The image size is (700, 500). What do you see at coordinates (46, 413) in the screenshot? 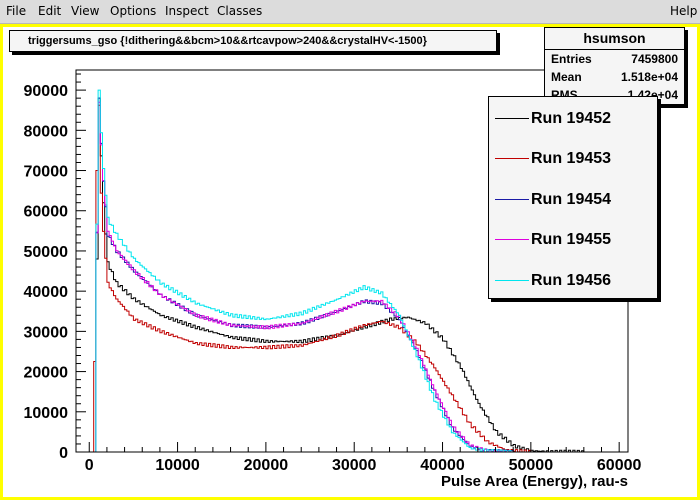
I see `y-tick-label: 10000` at bounding box center [46, 413].